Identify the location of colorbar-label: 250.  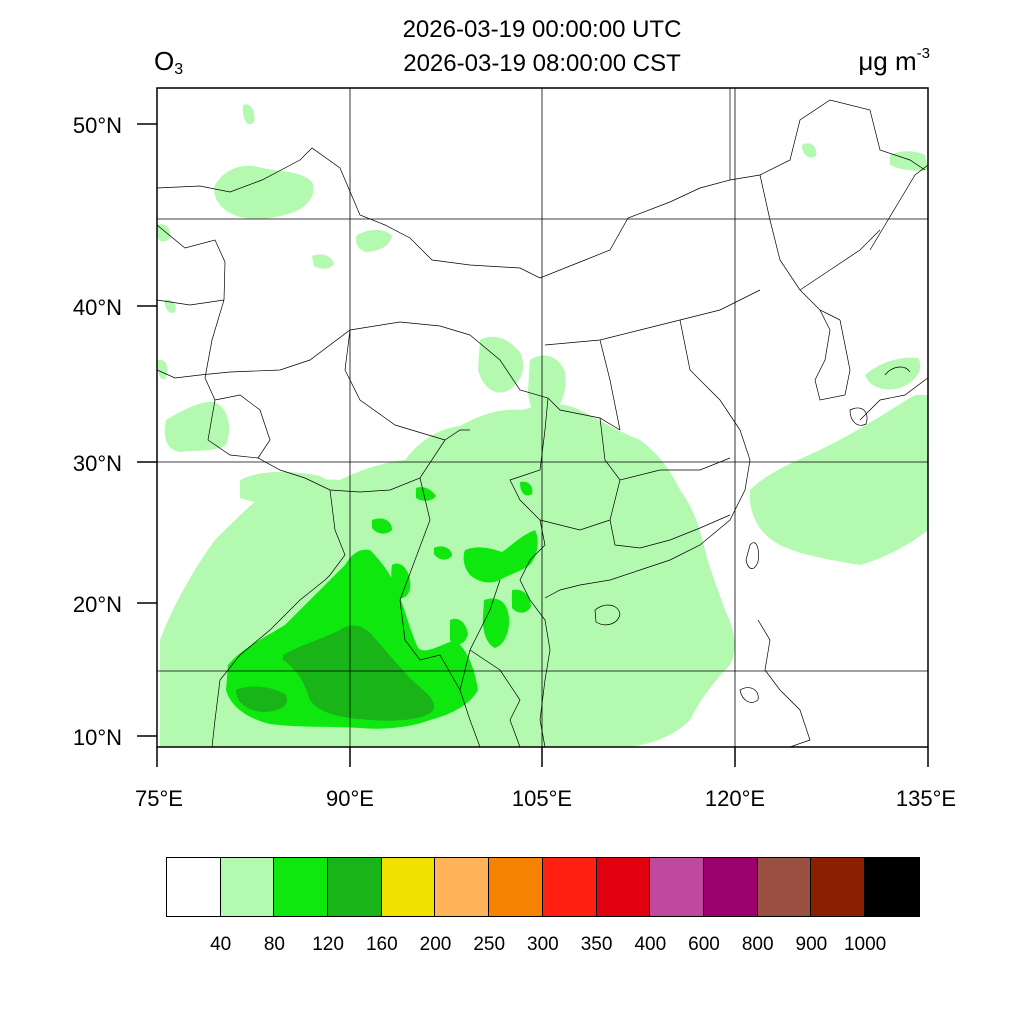
(489, 944).